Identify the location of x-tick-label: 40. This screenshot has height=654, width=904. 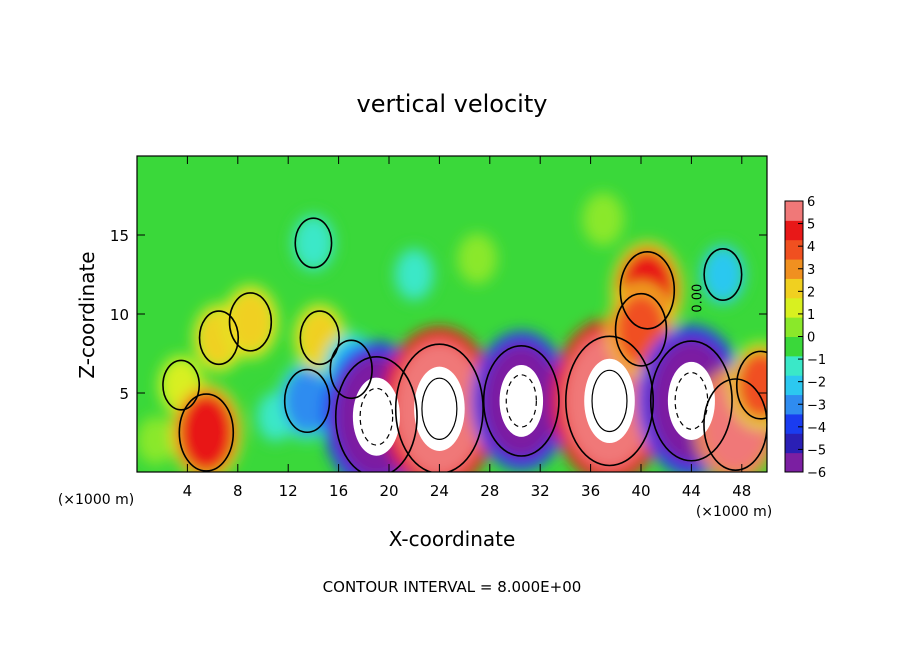
(640, 491).